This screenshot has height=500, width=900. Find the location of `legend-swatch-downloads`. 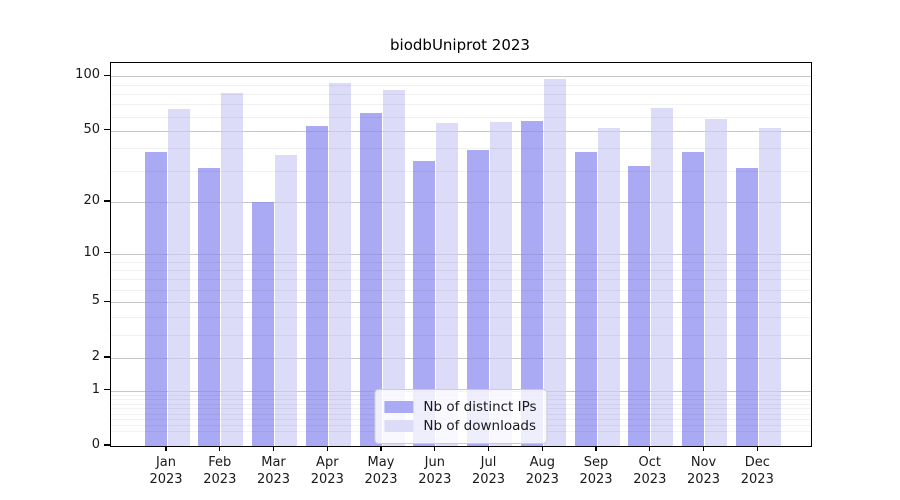

legend-swatch-downloads is located at coordinates (399, 426).